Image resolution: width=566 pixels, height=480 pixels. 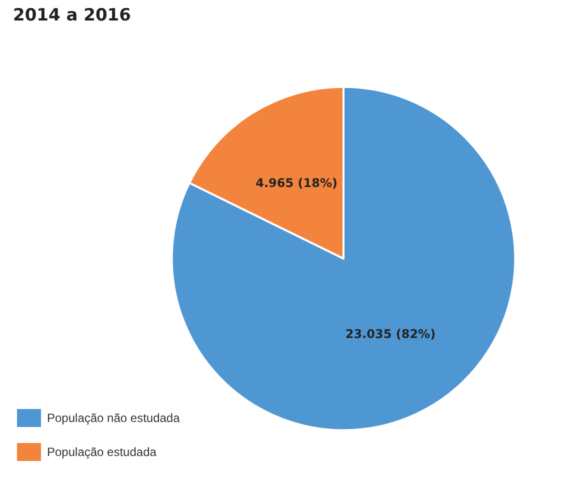 I want to click on legend-label: População não estudada, so click(x=113, y=418).